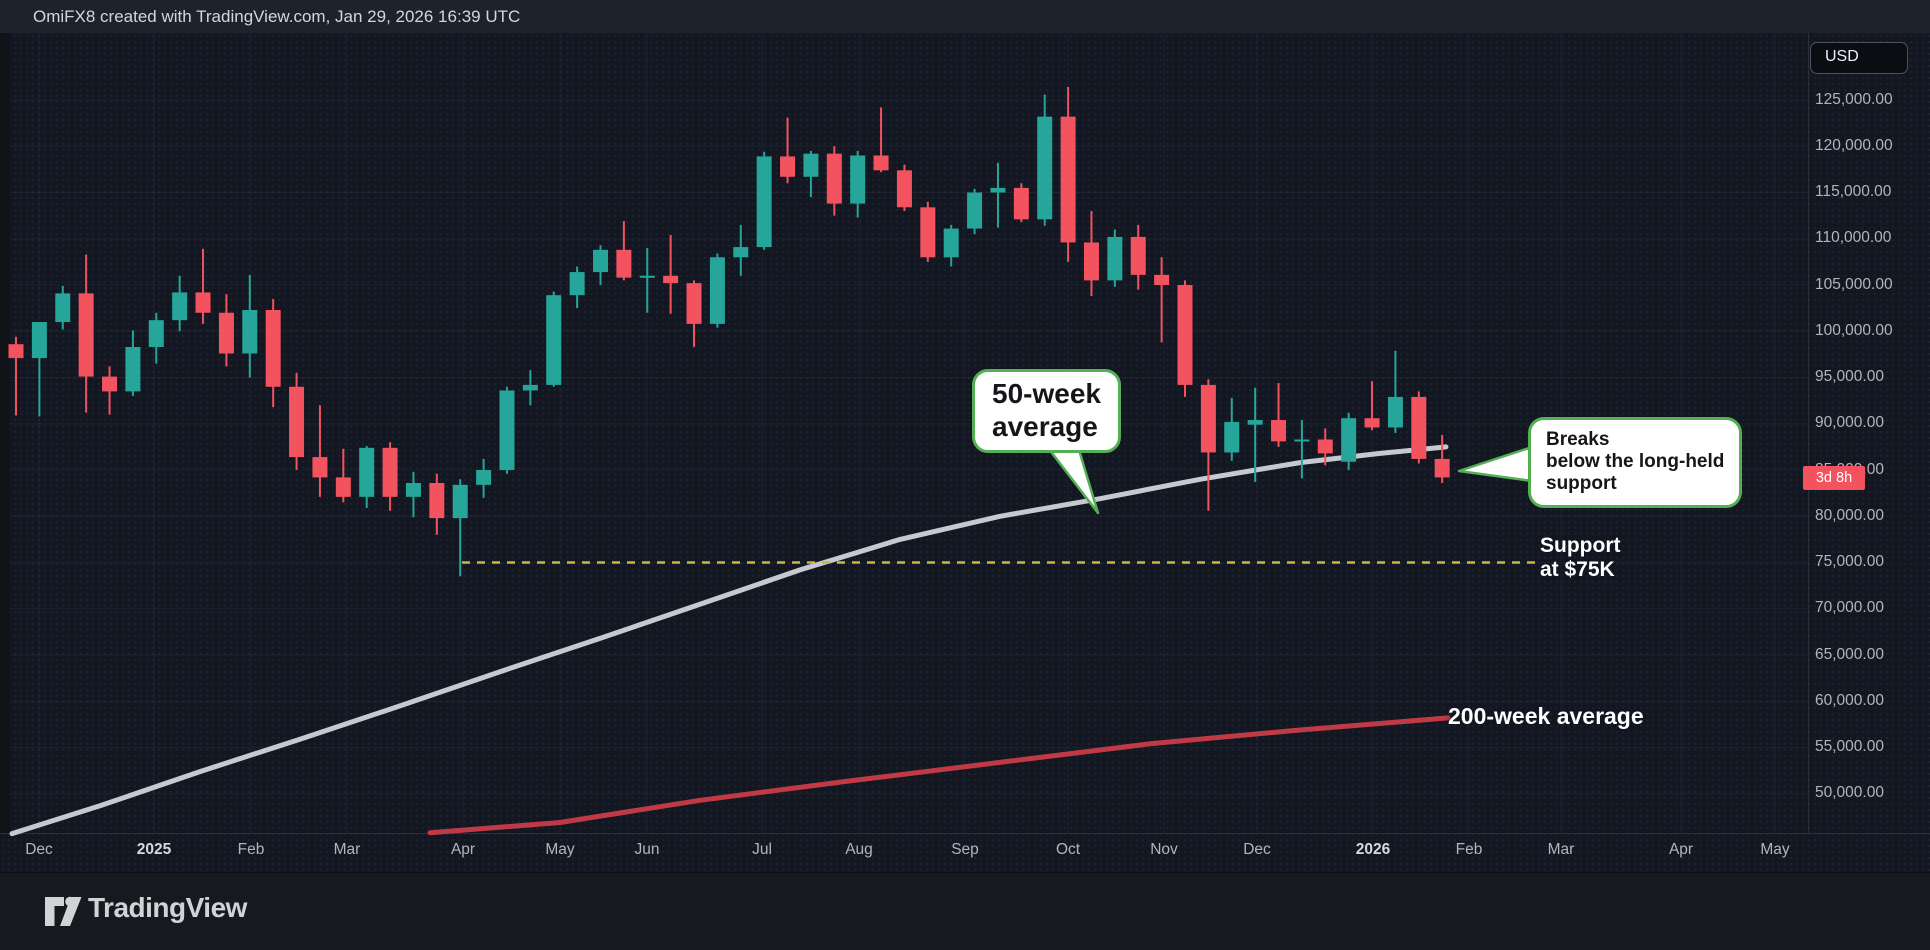  I want to click on time-tick-label: Nov, so click(1164, 849).